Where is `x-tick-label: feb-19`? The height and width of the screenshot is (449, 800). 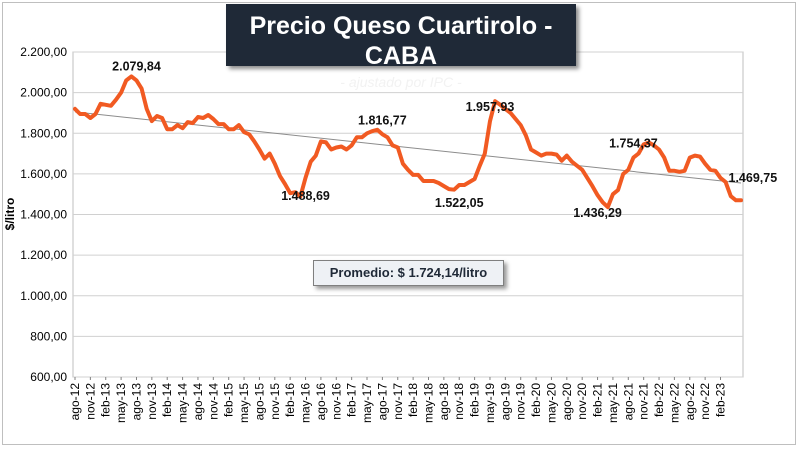
x-tick-label: feb-19 is located at coordinates (475, 400).